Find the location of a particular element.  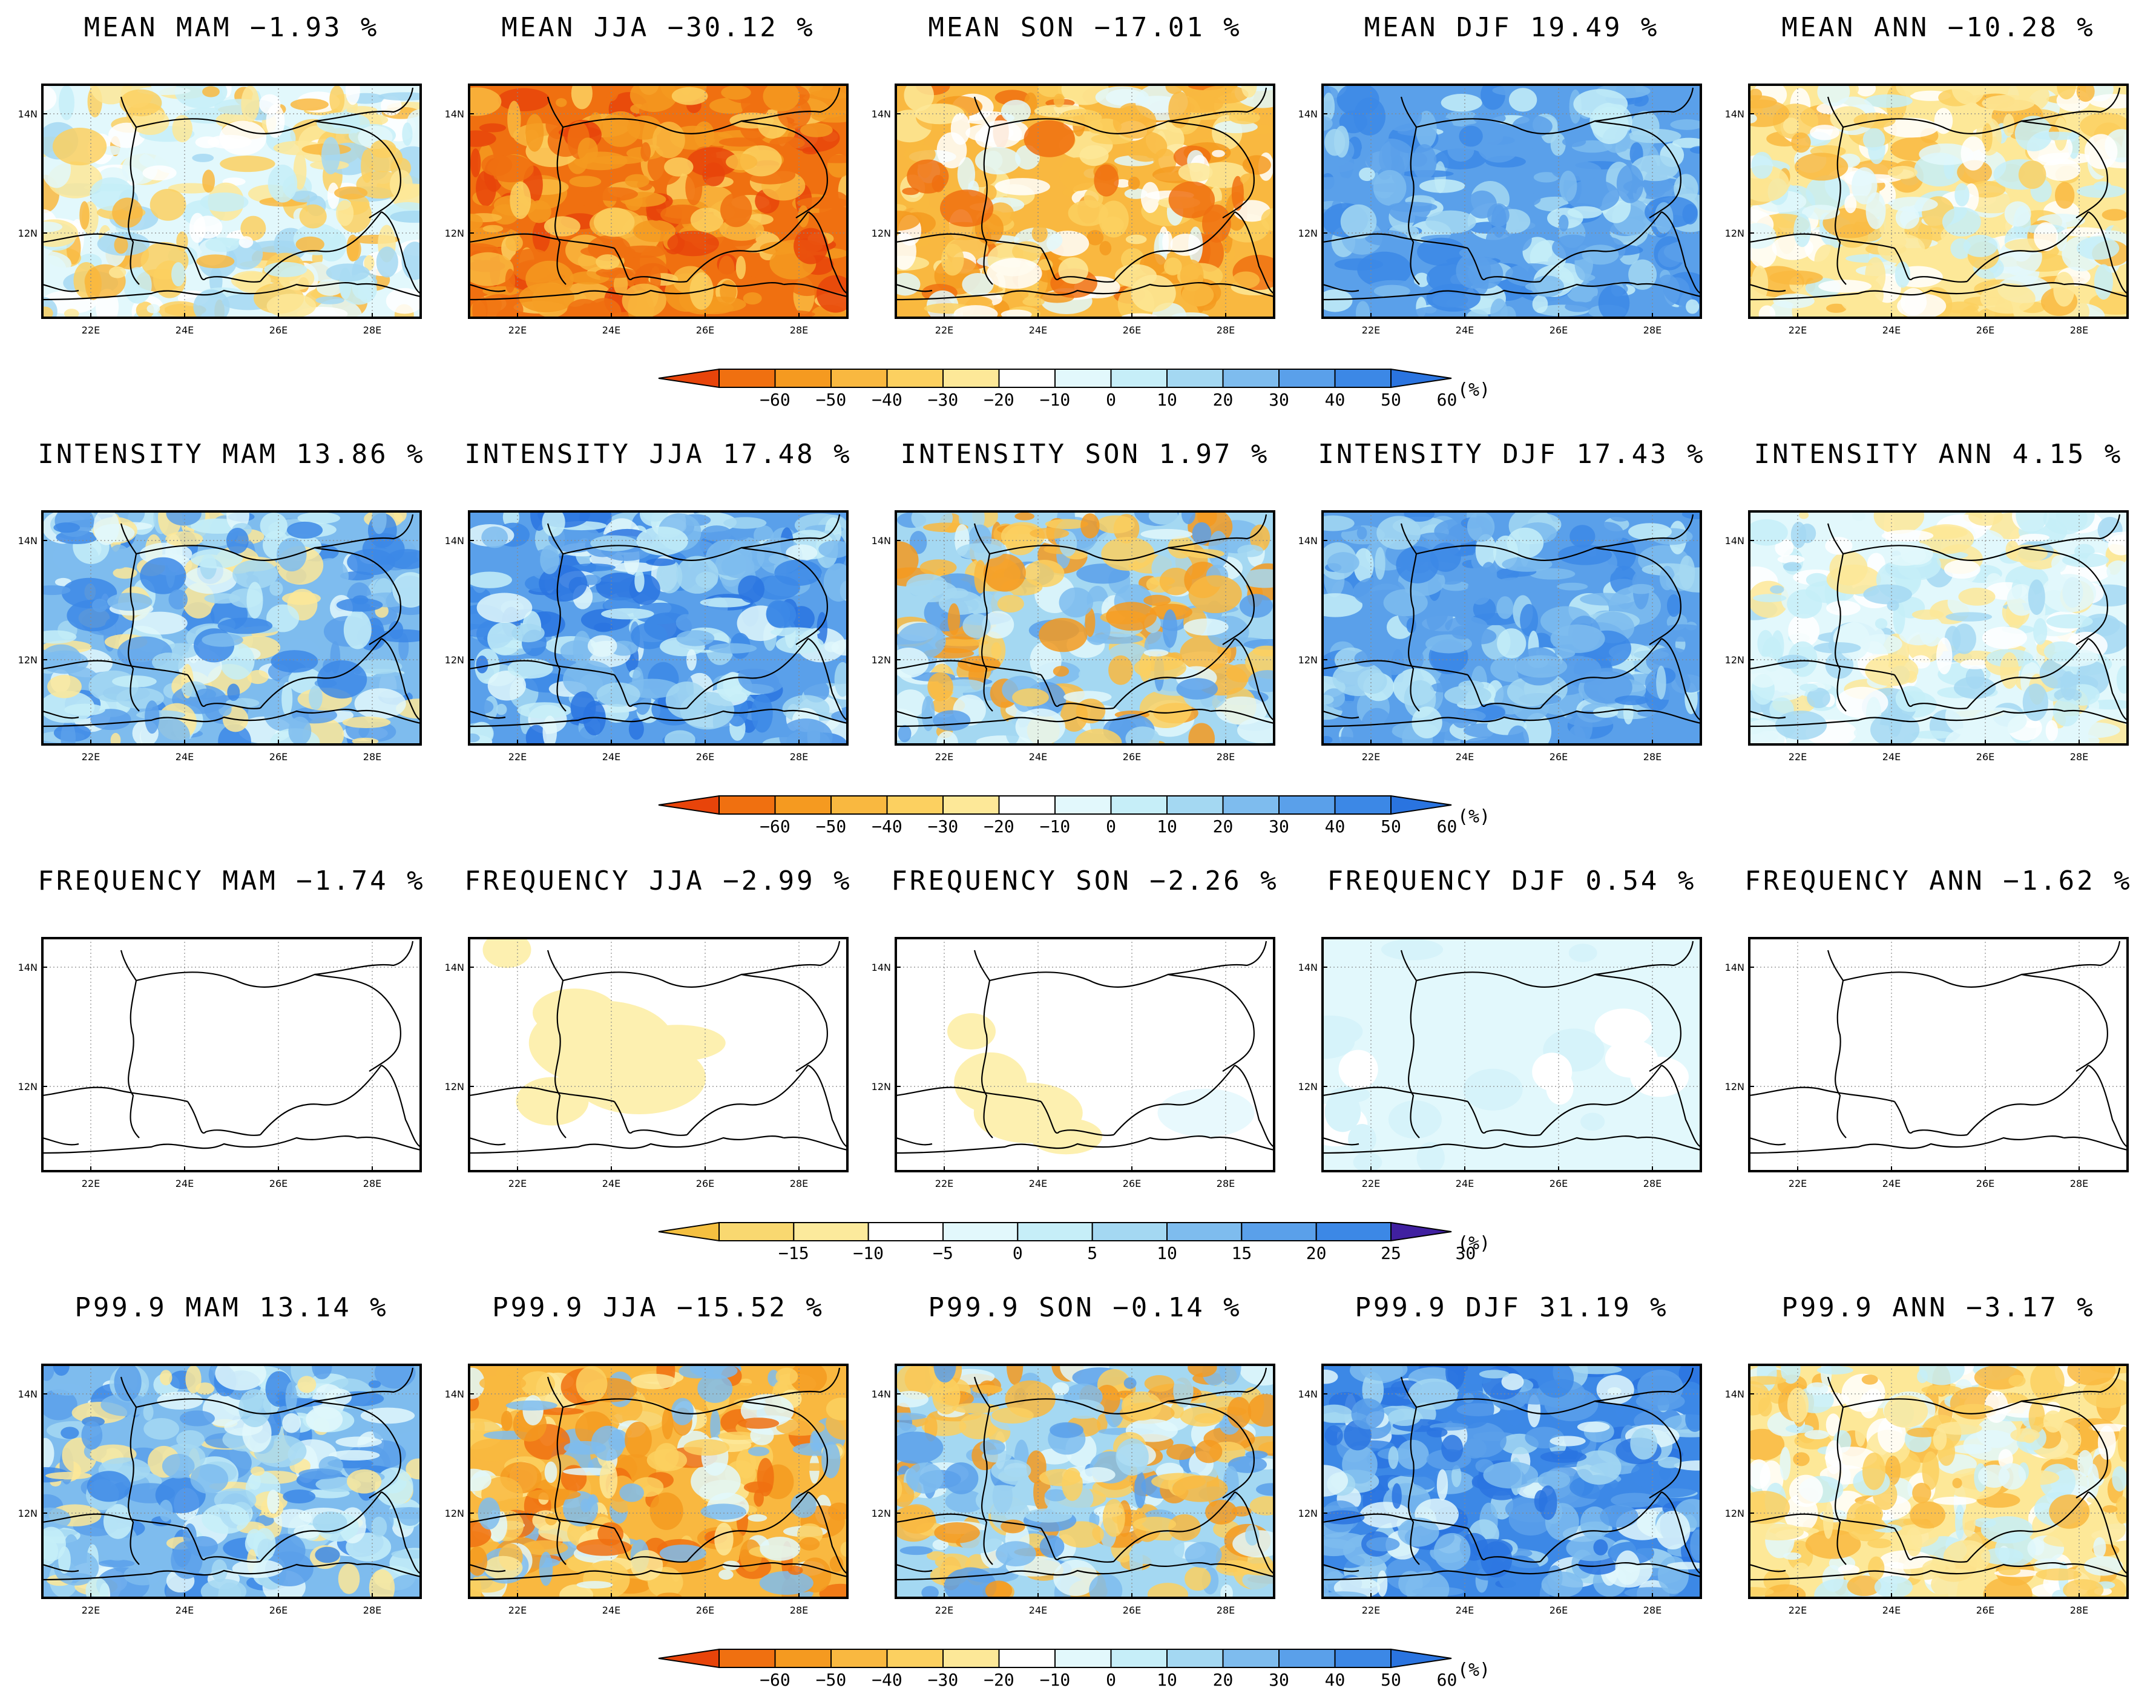

colorbar-tick-label: −40 is located at coordinates (887, 400).